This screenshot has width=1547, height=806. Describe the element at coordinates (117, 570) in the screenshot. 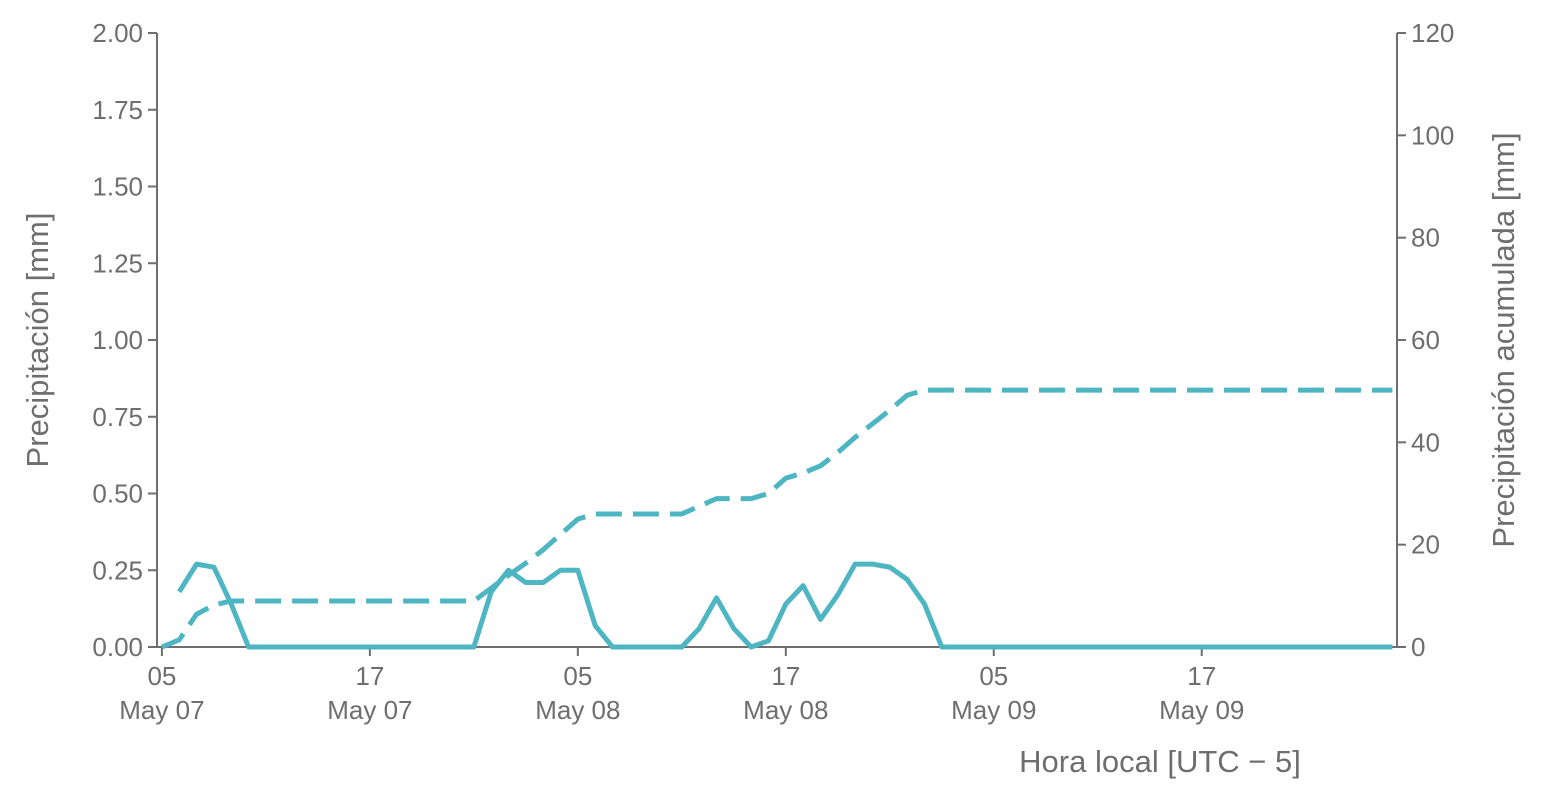

I see `y-tick-label: 0.25` at that location.